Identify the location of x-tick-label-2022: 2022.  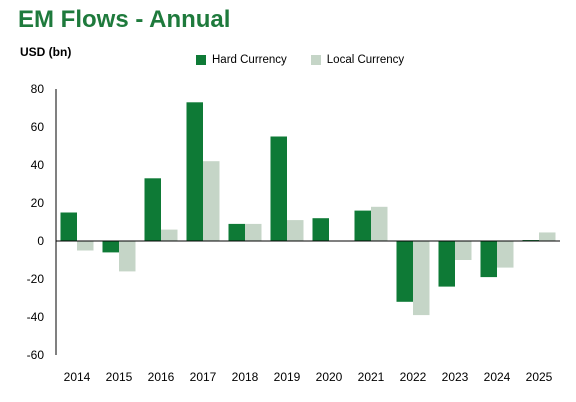
(413, 377).